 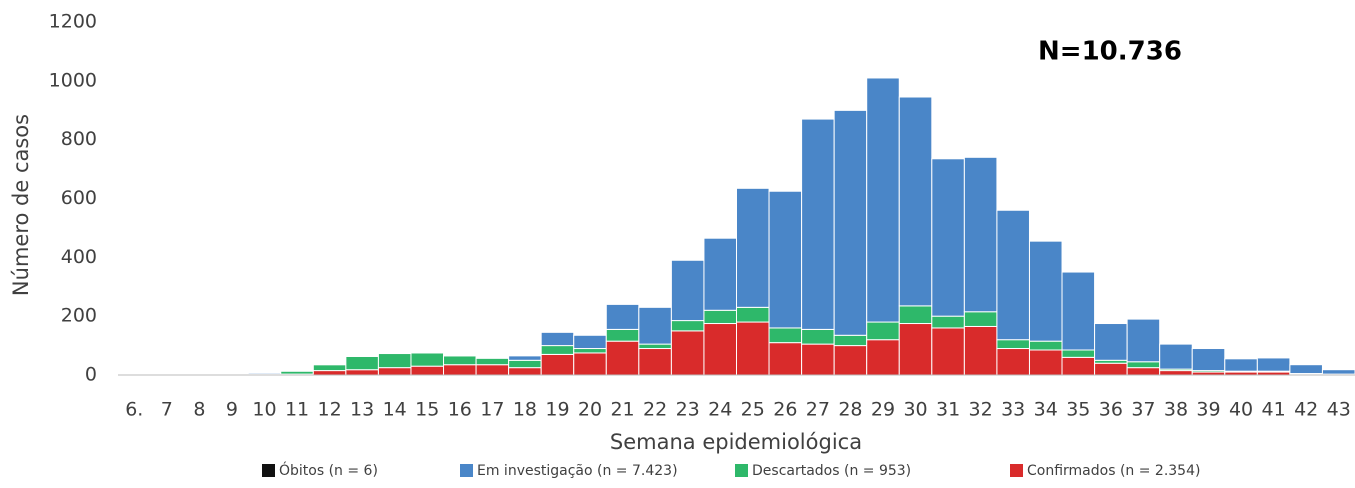 What do you see at coordinates (1339, 410) in the screenshot?
I see `x-tick-label: 43` at bounding box center [1339, 410].